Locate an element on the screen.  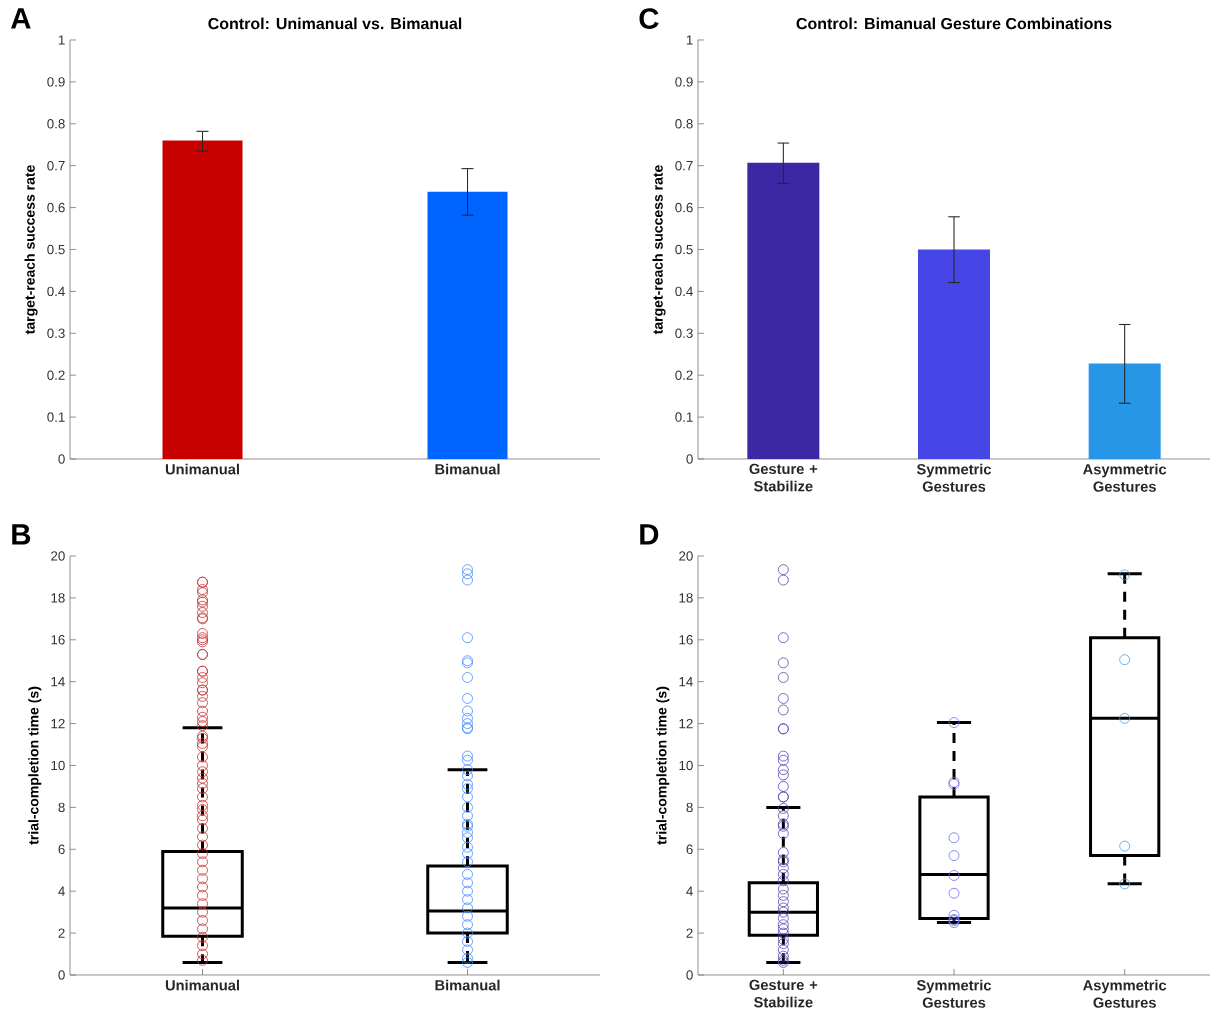
text: A is located at coordinates (21, 18).